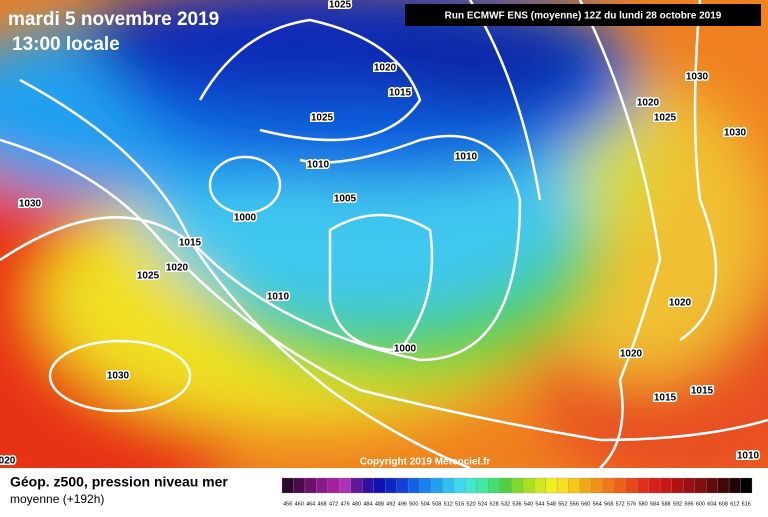 The width and height of the screenshot is (768, 517). Describe the element at coordinates (113, 19) in the screenshot. I see `date-title: mardi 5 novembre 2019` at that location.